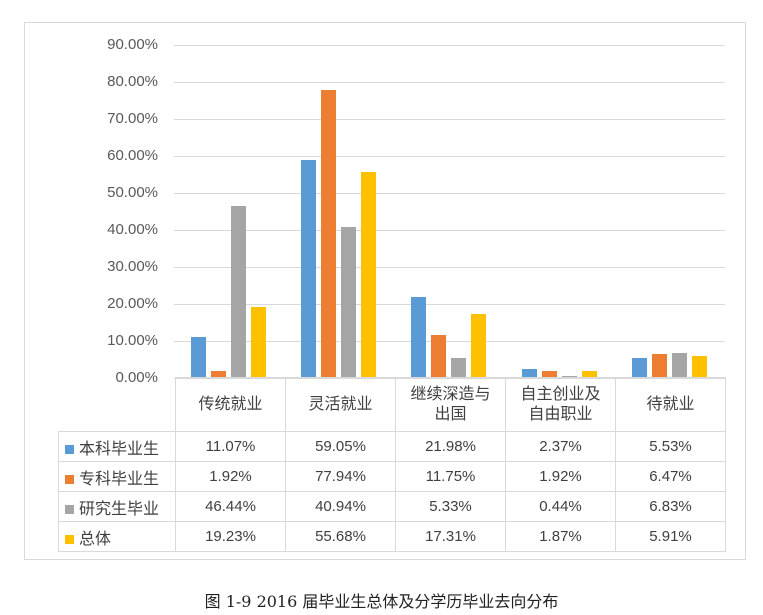 The width and height of the screenshot is (763, 615). I want to click on legend-label: 专科毕业生, so click(119, 479).